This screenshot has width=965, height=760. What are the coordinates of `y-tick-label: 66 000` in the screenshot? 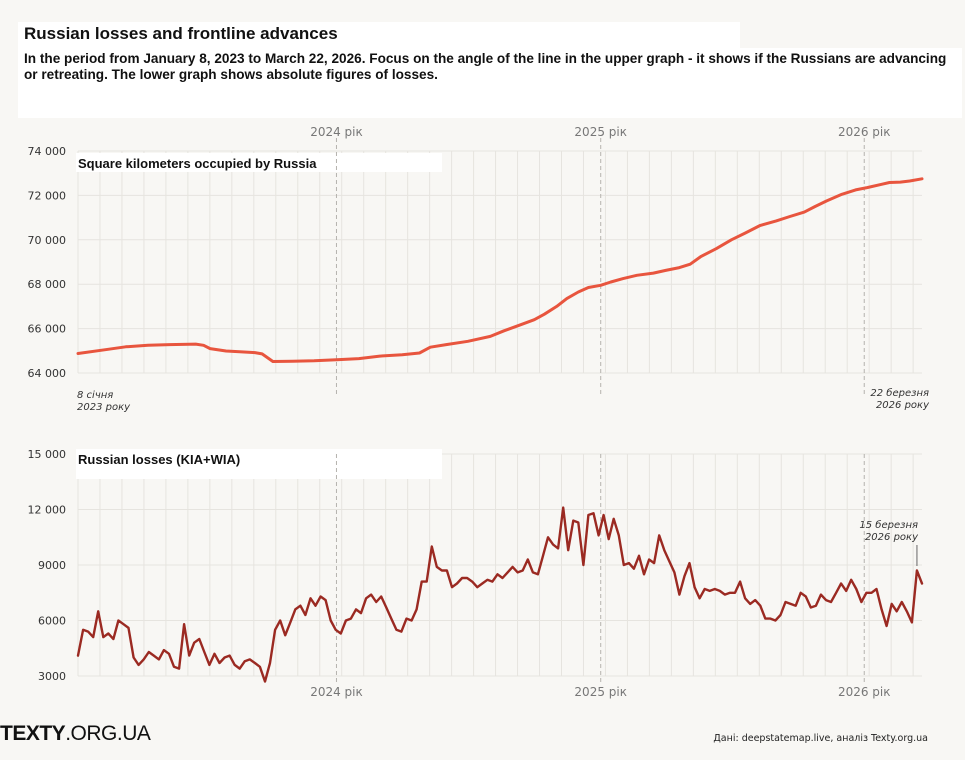 It's located at (47, 329).